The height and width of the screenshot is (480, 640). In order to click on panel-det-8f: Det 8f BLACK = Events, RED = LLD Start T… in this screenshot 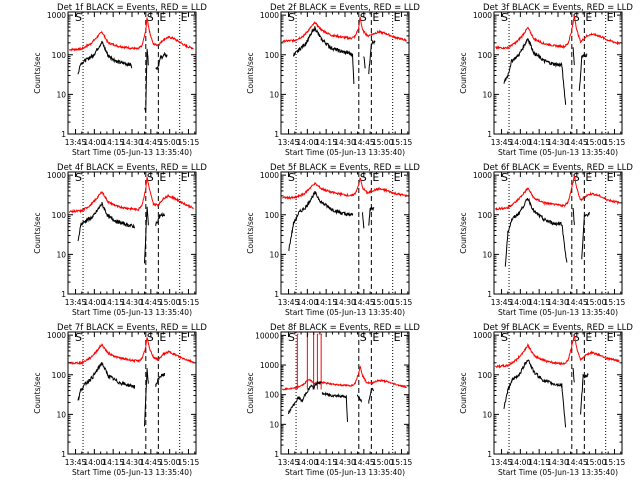, I will do `click(333, 400)`.